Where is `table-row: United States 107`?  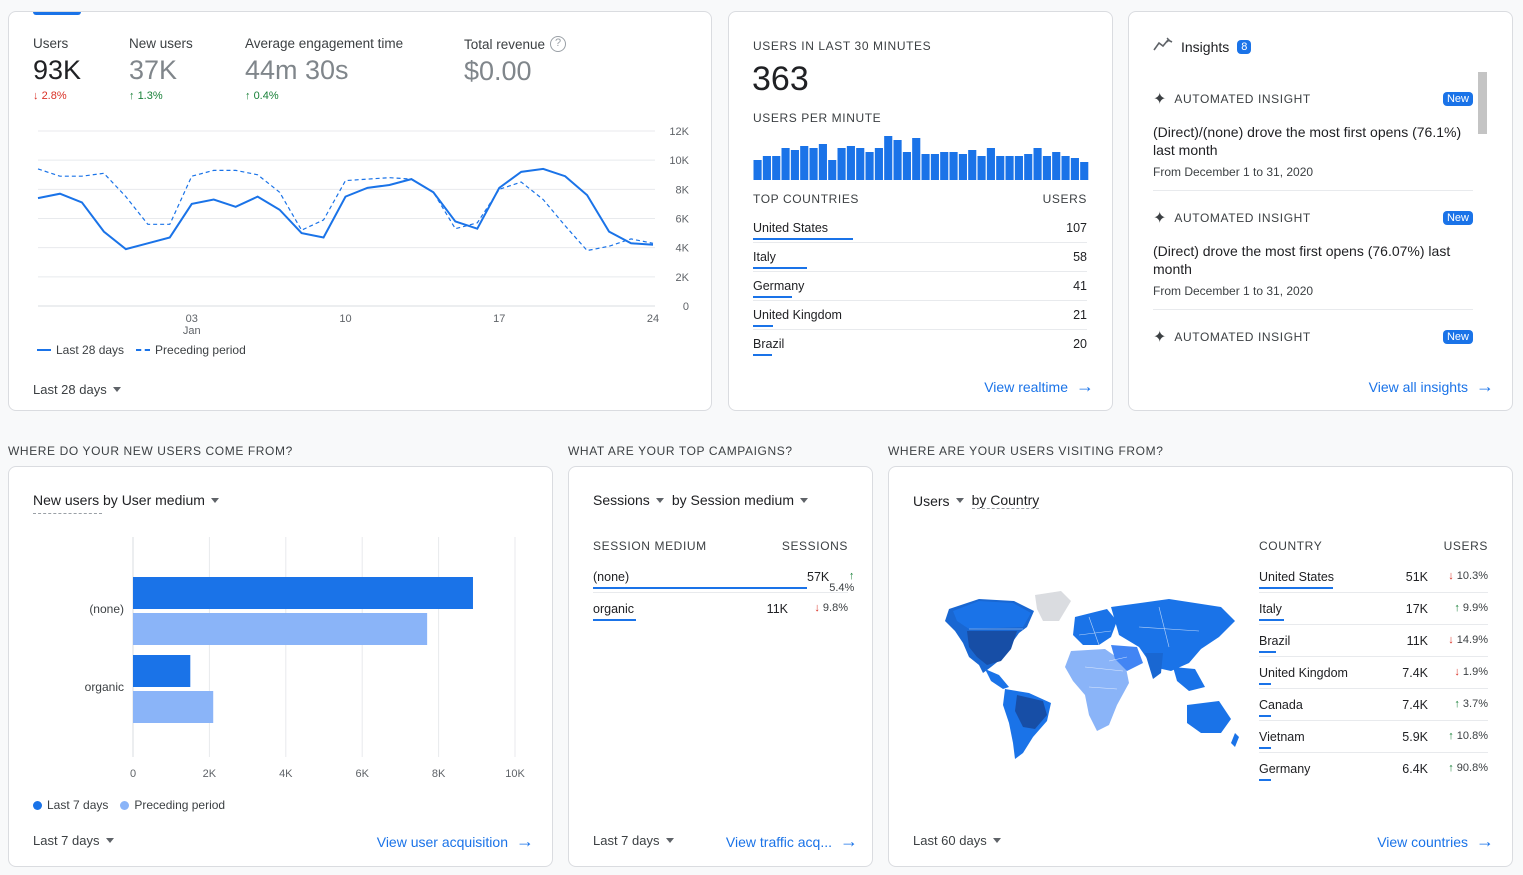
table-row: United States 107 is located at coordinates (920, 228).